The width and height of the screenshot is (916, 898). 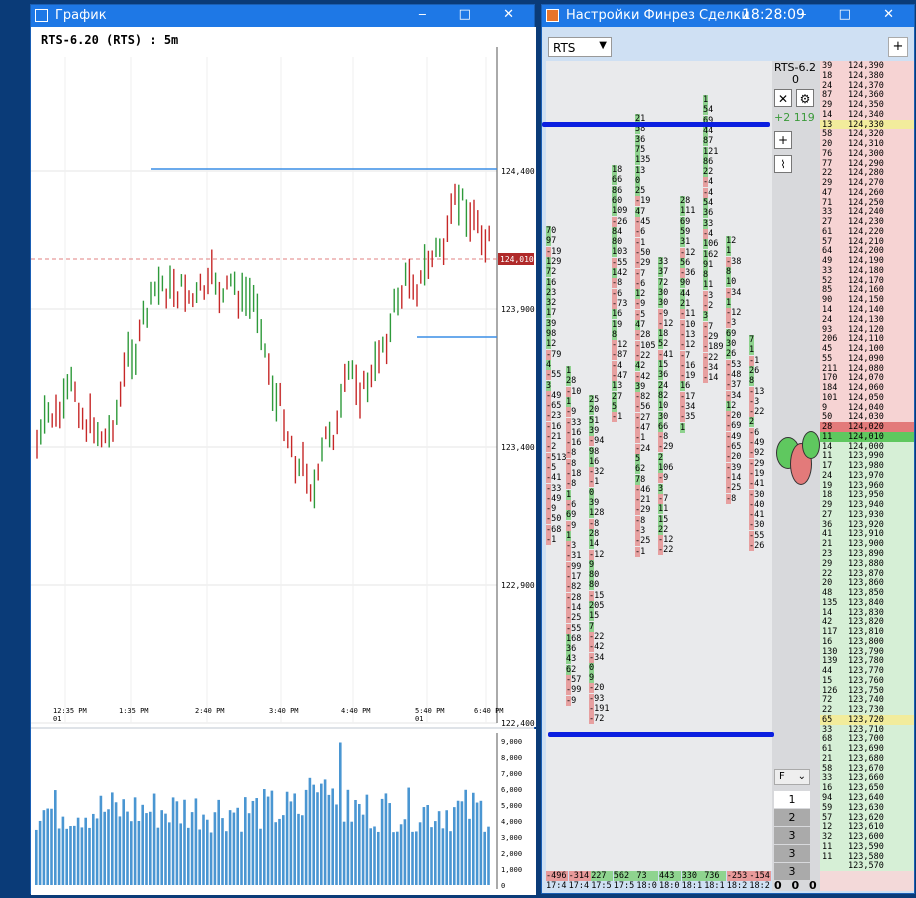 What do you see at coordinates (658, 15) in the screenshot?
I see `trade-menu: Настройки Финрез Сделки` at bounding box center [658, 15].